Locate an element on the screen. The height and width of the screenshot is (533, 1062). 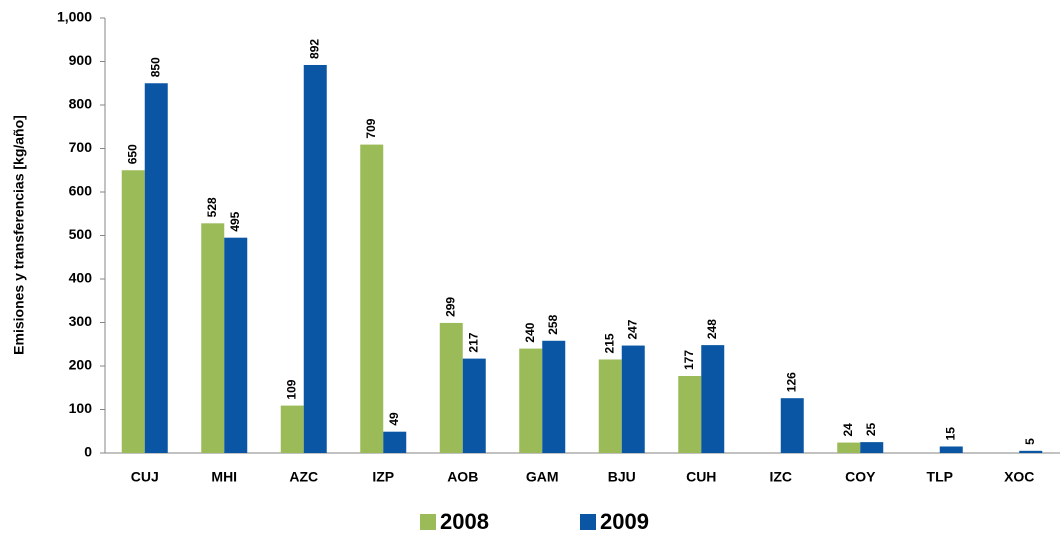
y-tick-label: 1,000 is located at coordinates (74, 17).